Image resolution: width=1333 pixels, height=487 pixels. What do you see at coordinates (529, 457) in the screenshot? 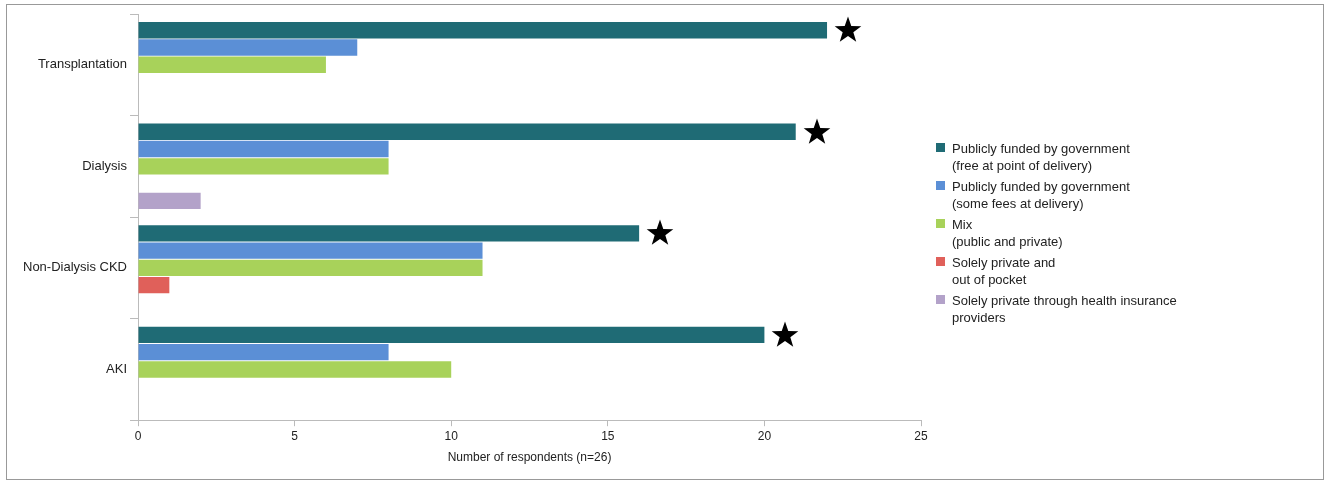
I see `x-axis-title: Number of respondents (n=26)` at bounding box center [529, 457].